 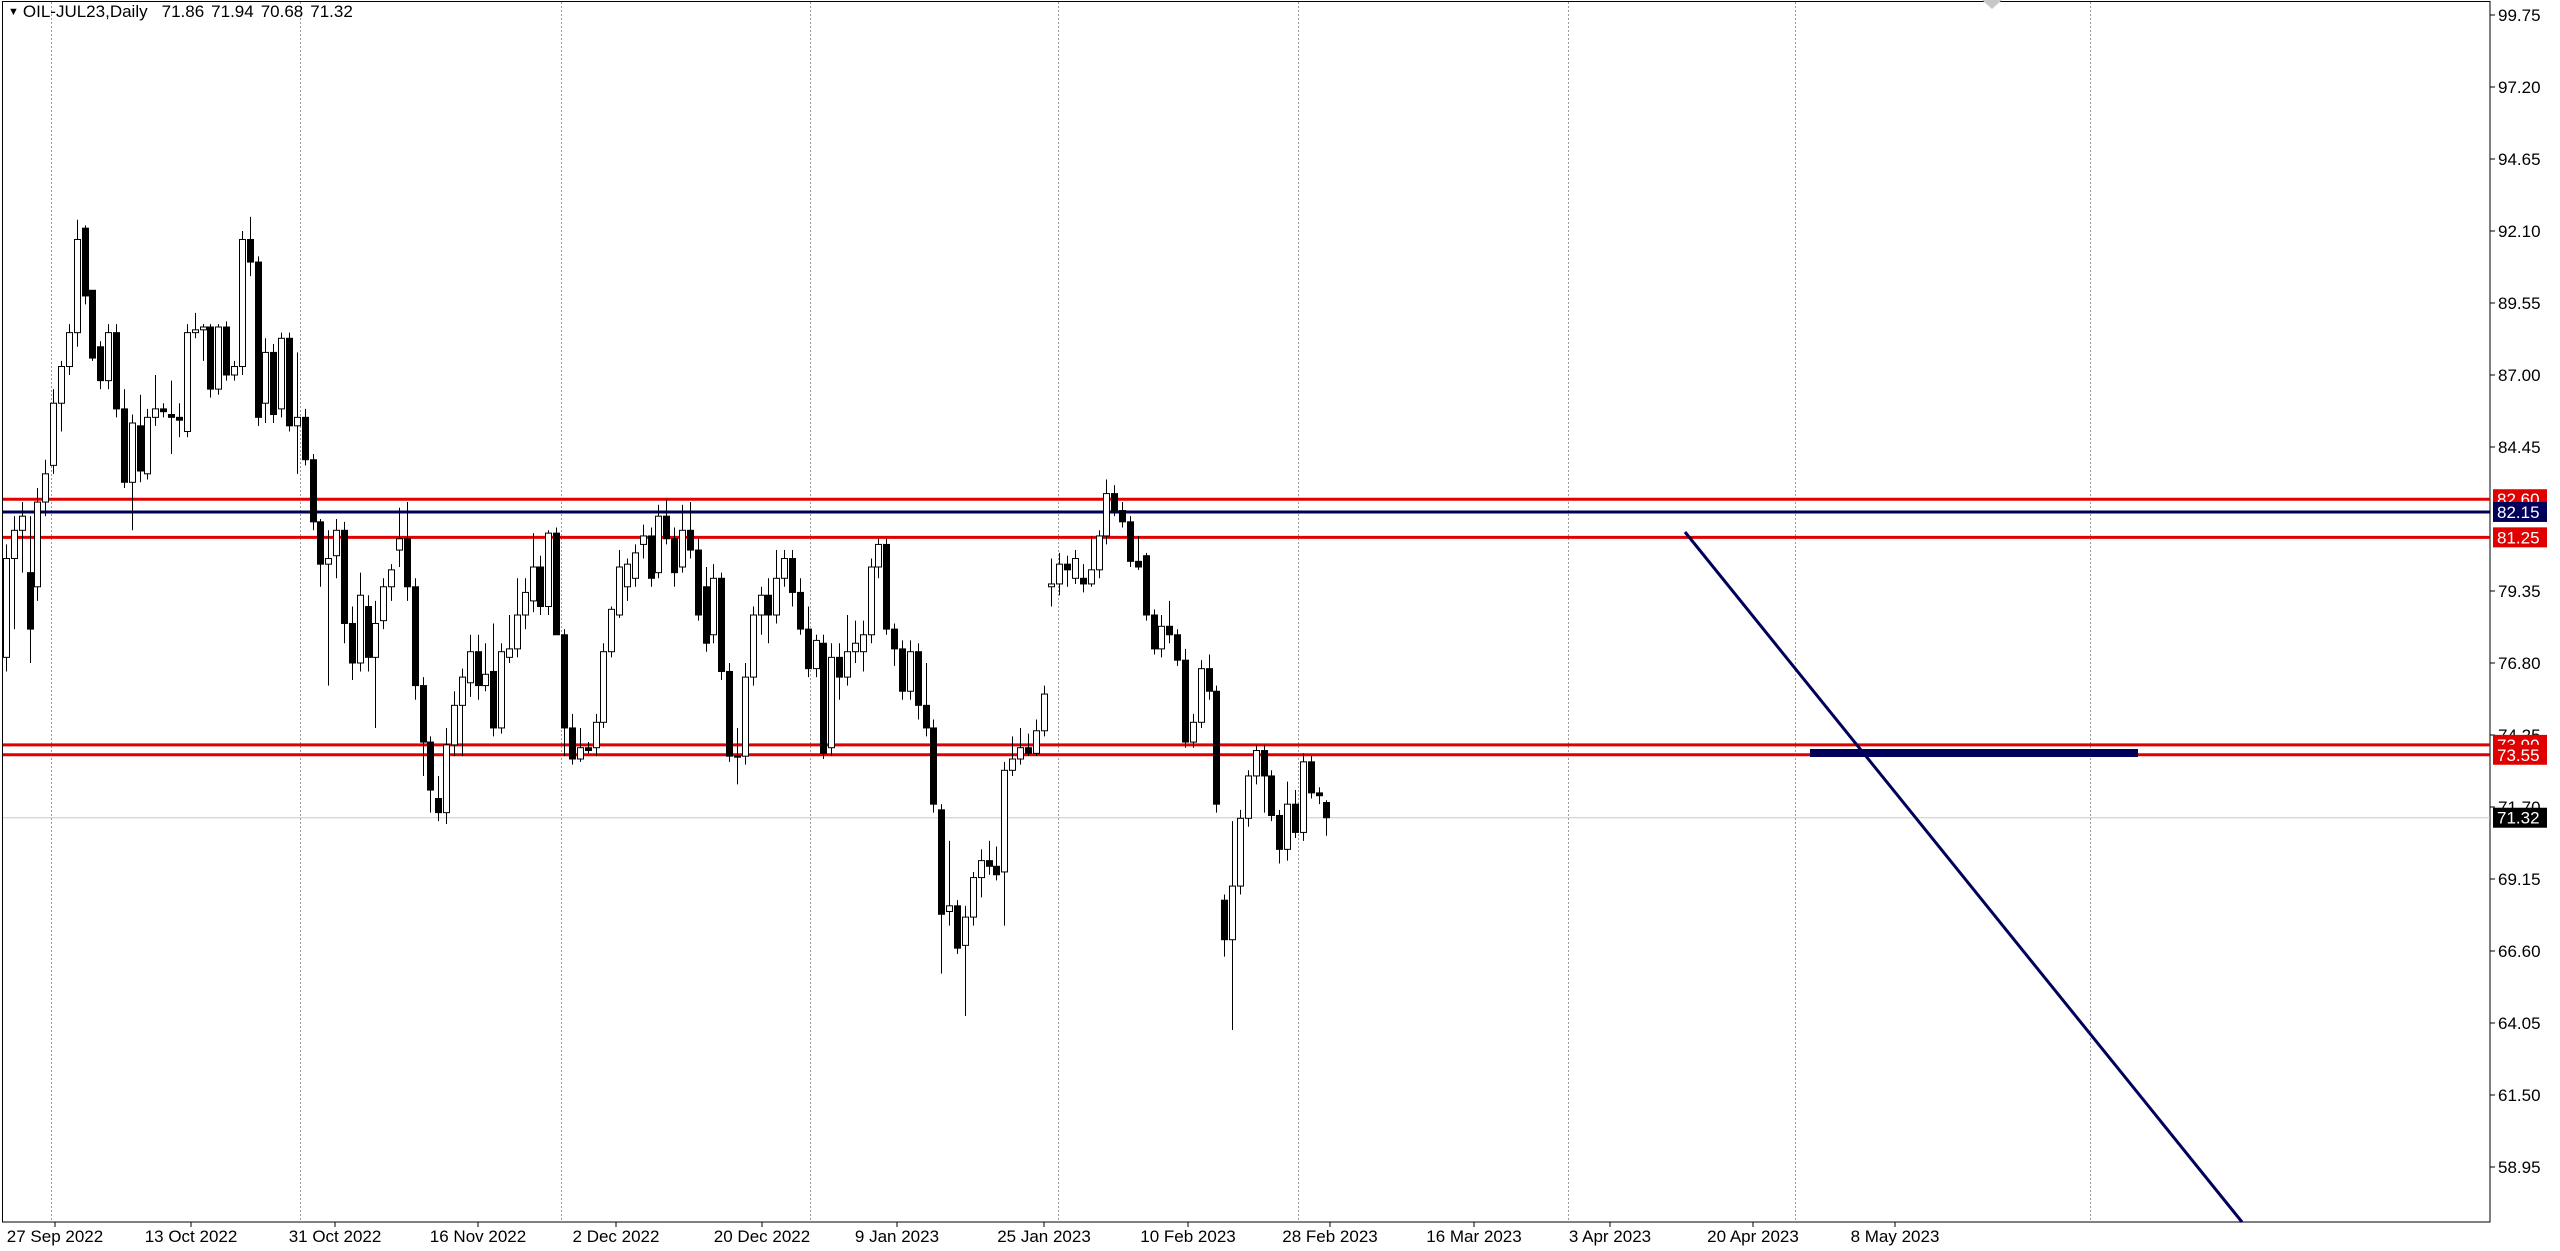 I want to click on y-tick-label: 99.75, so click(x=2519, y=15).